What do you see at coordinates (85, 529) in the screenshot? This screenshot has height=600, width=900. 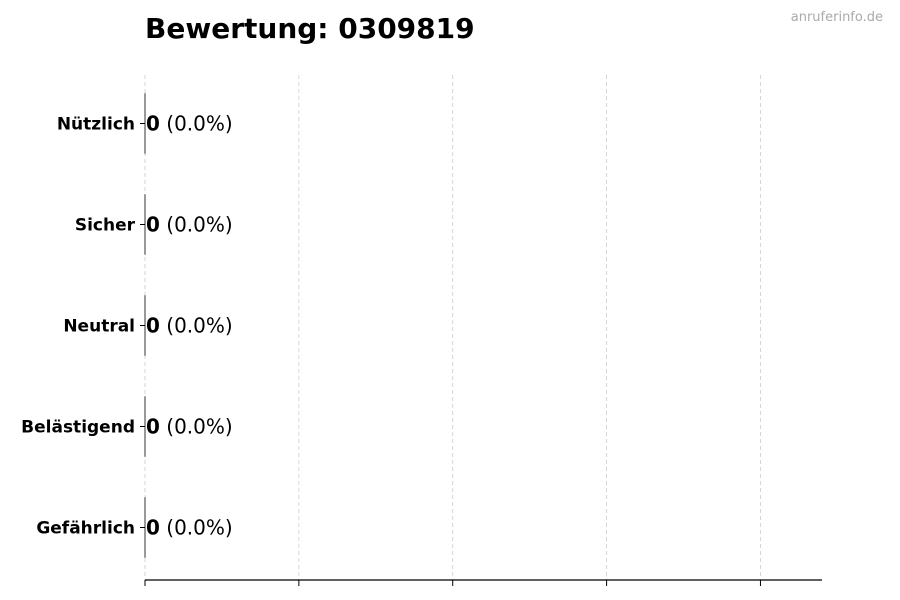 I see `y-tick-label: Gefährlich` at bounding box center [85, 529].